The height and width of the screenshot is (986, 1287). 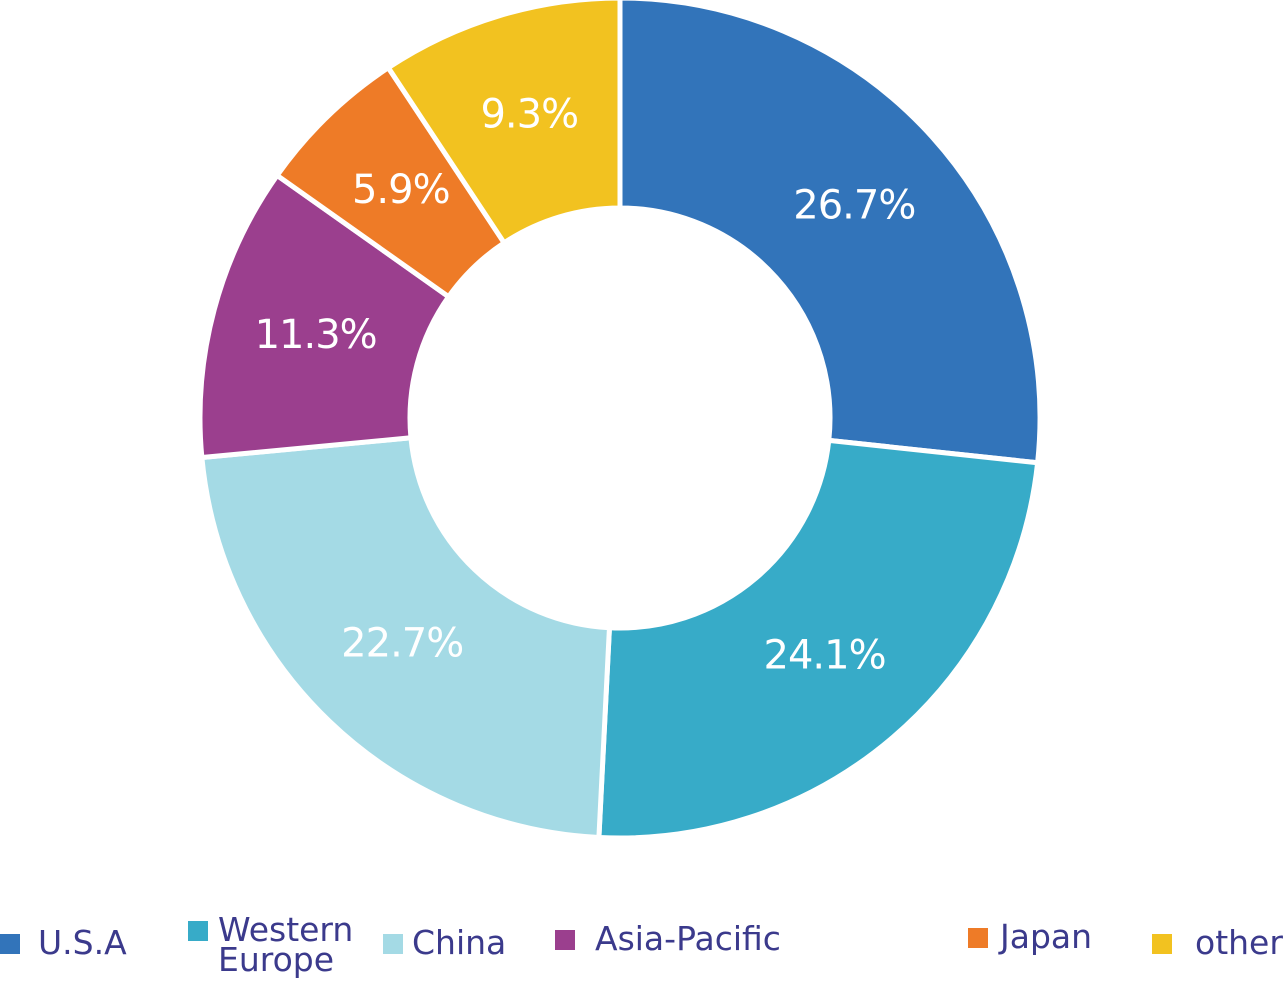 I want to click on legend-label: Japan, so click(x=1046, y=936).